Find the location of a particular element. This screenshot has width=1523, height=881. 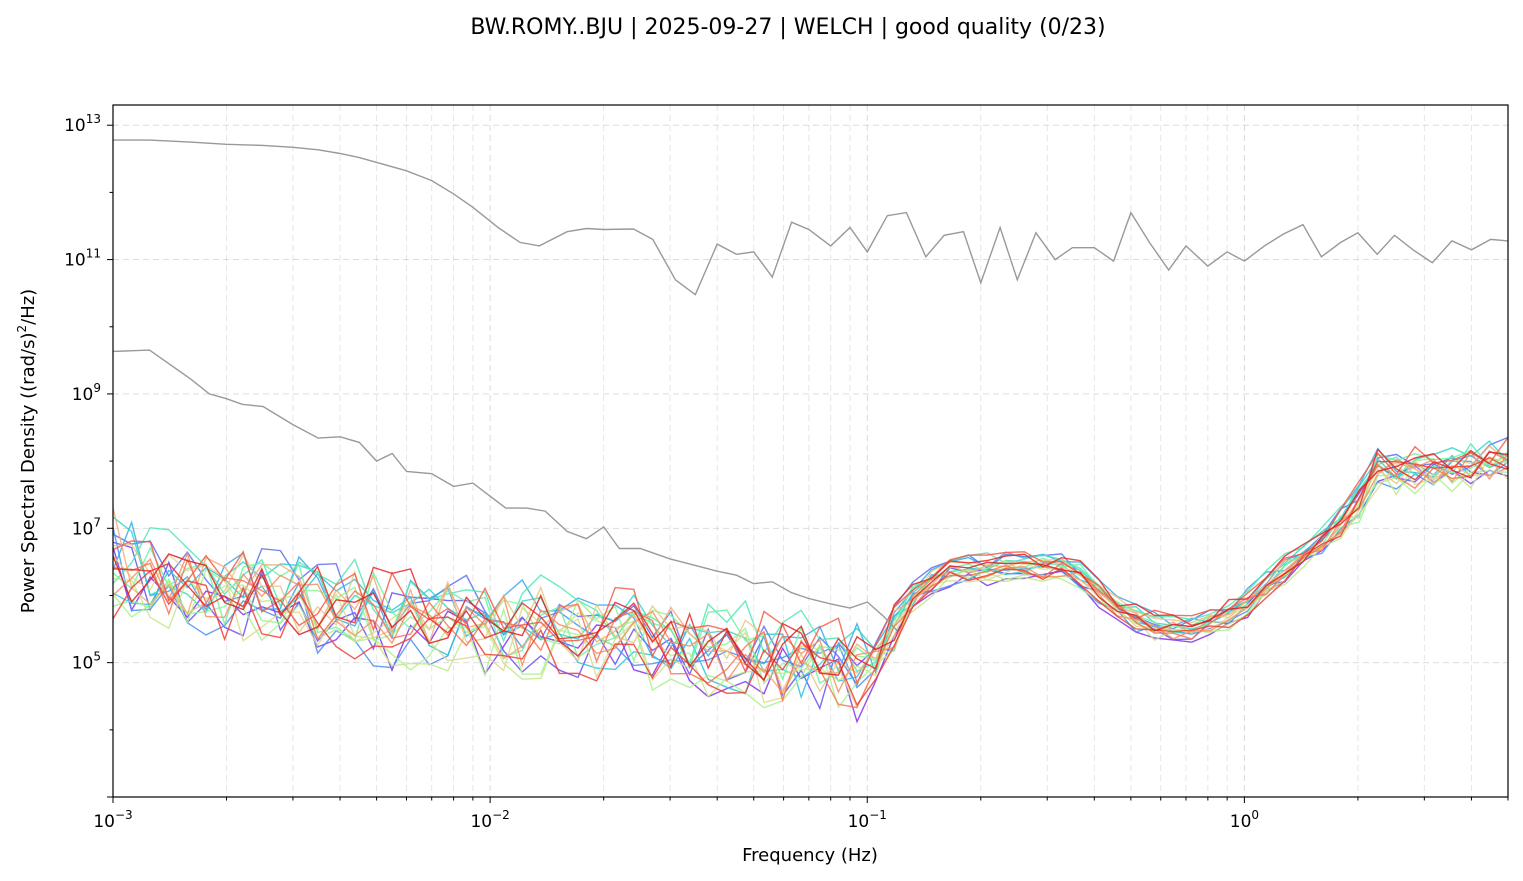

y-tick-label: 10⁵ is located at coordinates (86, 662).